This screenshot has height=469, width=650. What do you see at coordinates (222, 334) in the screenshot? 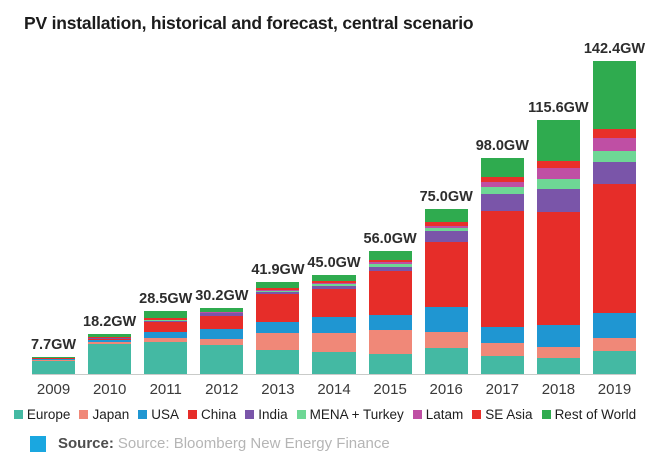
I see `bar-segment-usa-2012` at bounding box center [222, 334].